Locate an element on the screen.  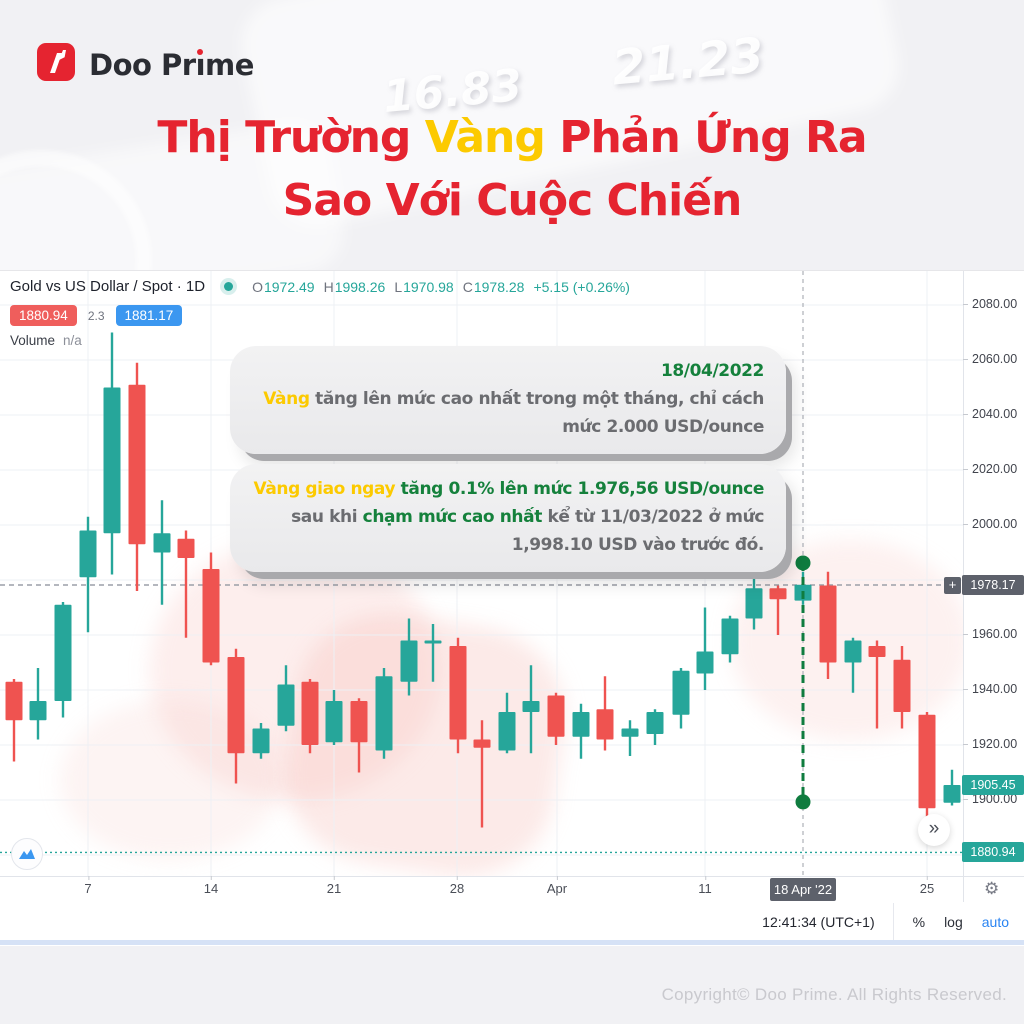
annotation-line: 1,998.10 USD vào trước đó. is located at coordinates (506, 545).